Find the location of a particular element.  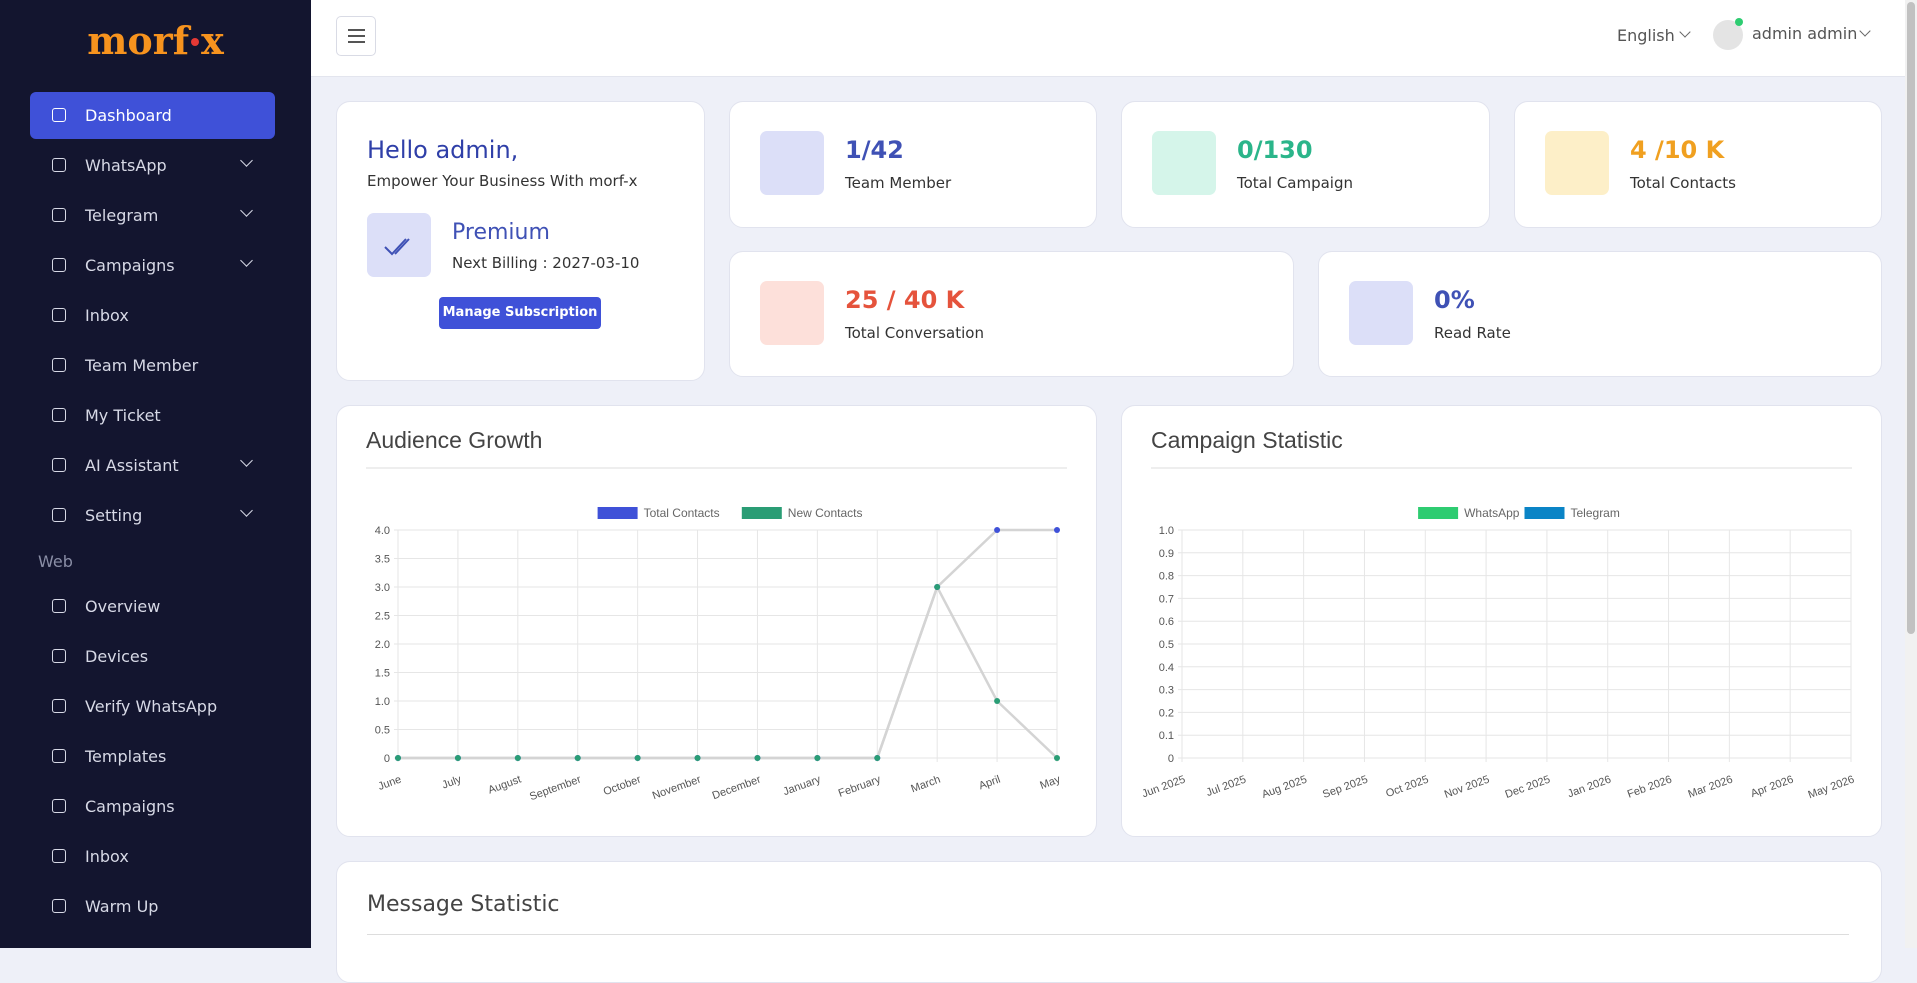

menu-item: Dashboard is located at coordinates (152, 115).